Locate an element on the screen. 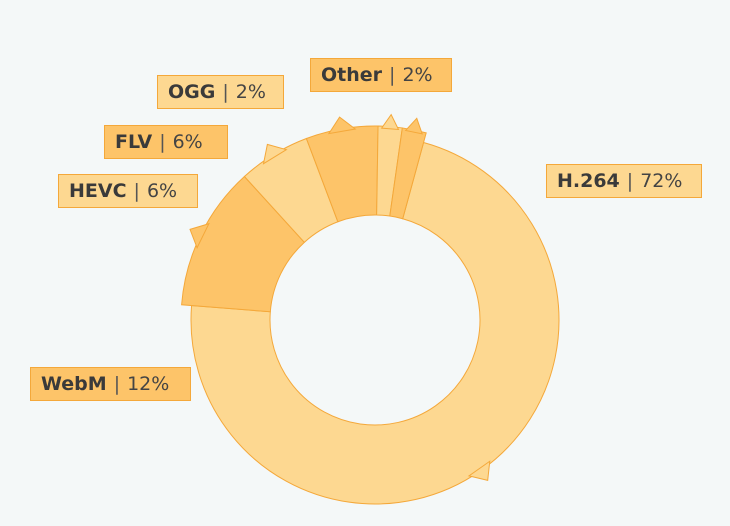  label-ogg: OGG | 2% is located at coordinates (220, 92).